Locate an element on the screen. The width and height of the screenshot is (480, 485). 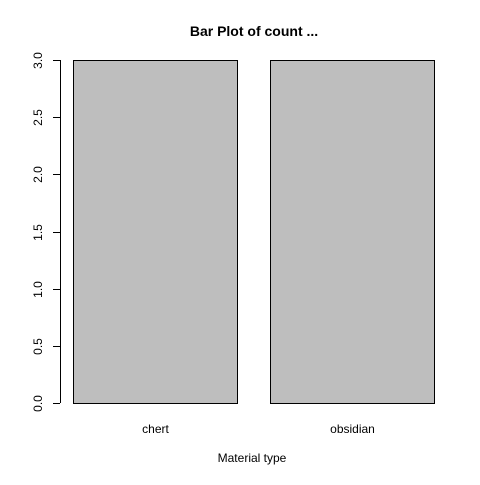
y-tick-label: 2.5 is located at coordinates (38, 117).